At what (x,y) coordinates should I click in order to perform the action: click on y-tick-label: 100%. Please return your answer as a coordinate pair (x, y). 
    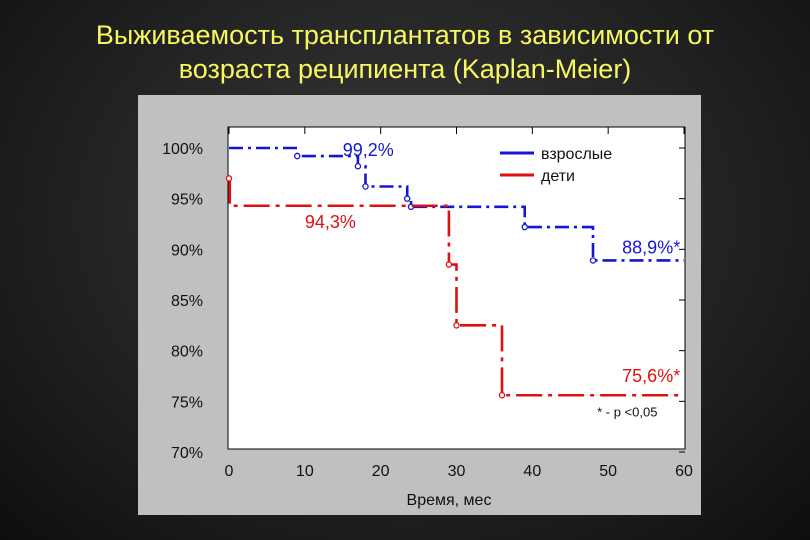
    Looking at the image, I should click on (182, 149).